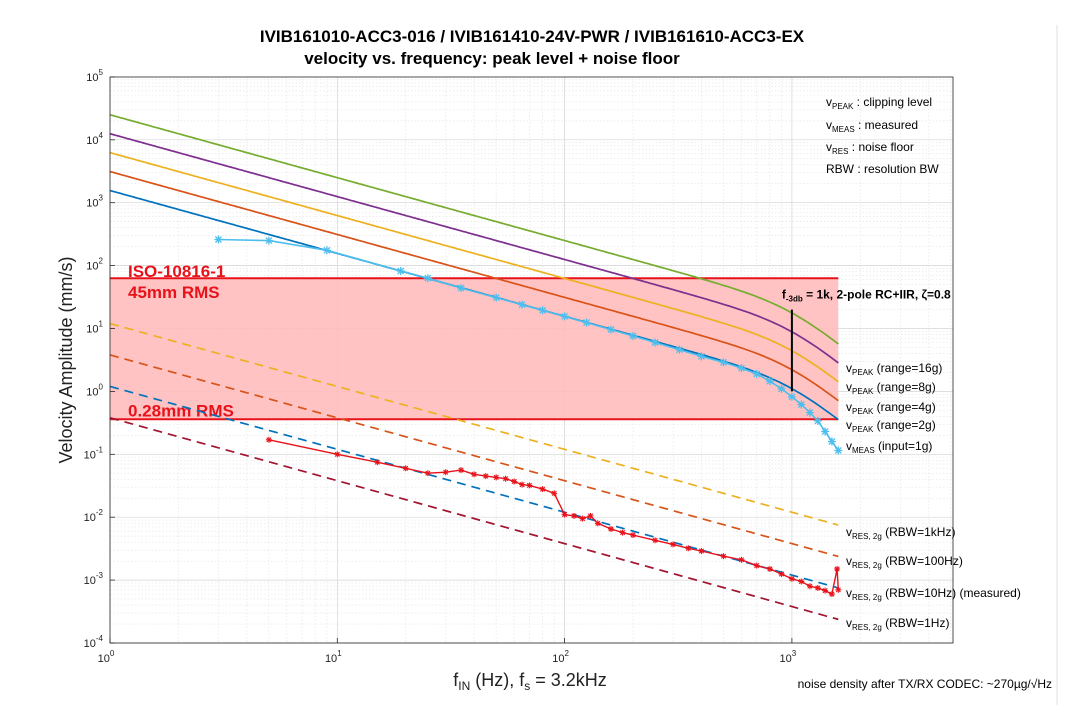  What do you see at coordinates (904, 562) in the screenshot?
I see `noise-series-label: vRES, 2g (RBW=100Hz)` at bounding box center [904, 562].